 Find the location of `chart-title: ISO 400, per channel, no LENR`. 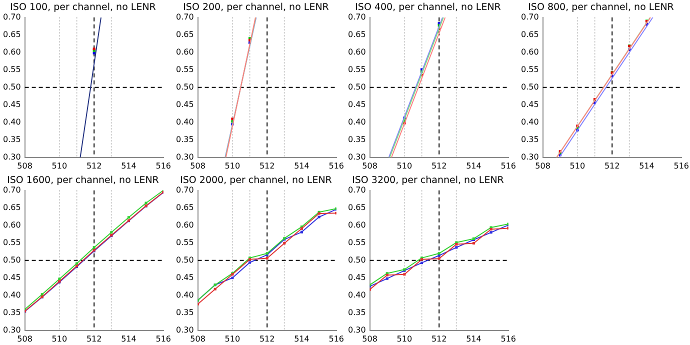

chart-title: ISO 400, per channel, no LENR is located at coordinates (428, 8).